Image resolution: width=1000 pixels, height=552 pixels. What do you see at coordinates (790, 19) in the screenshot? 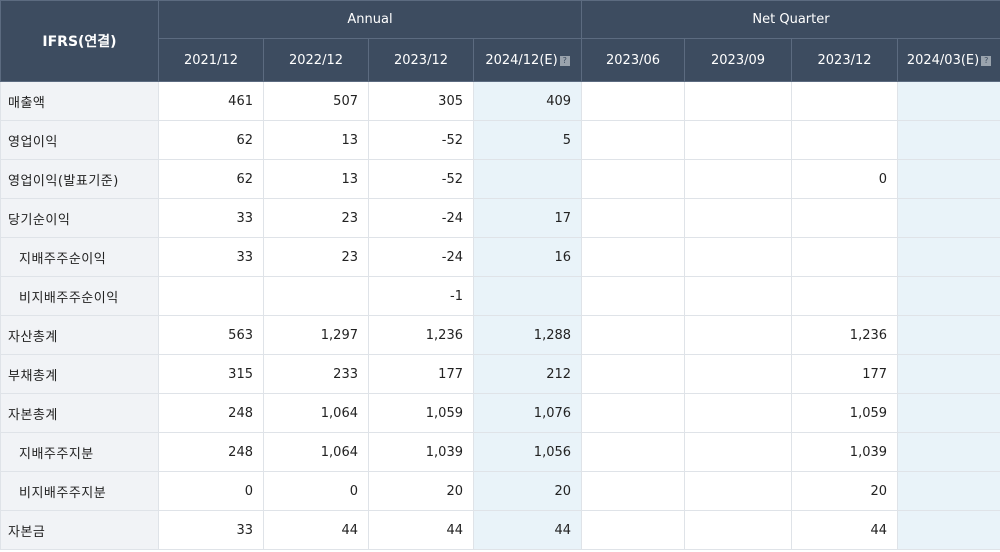
I see `net-quarter-header: Net Quarter` at bounding box center [790, 19].